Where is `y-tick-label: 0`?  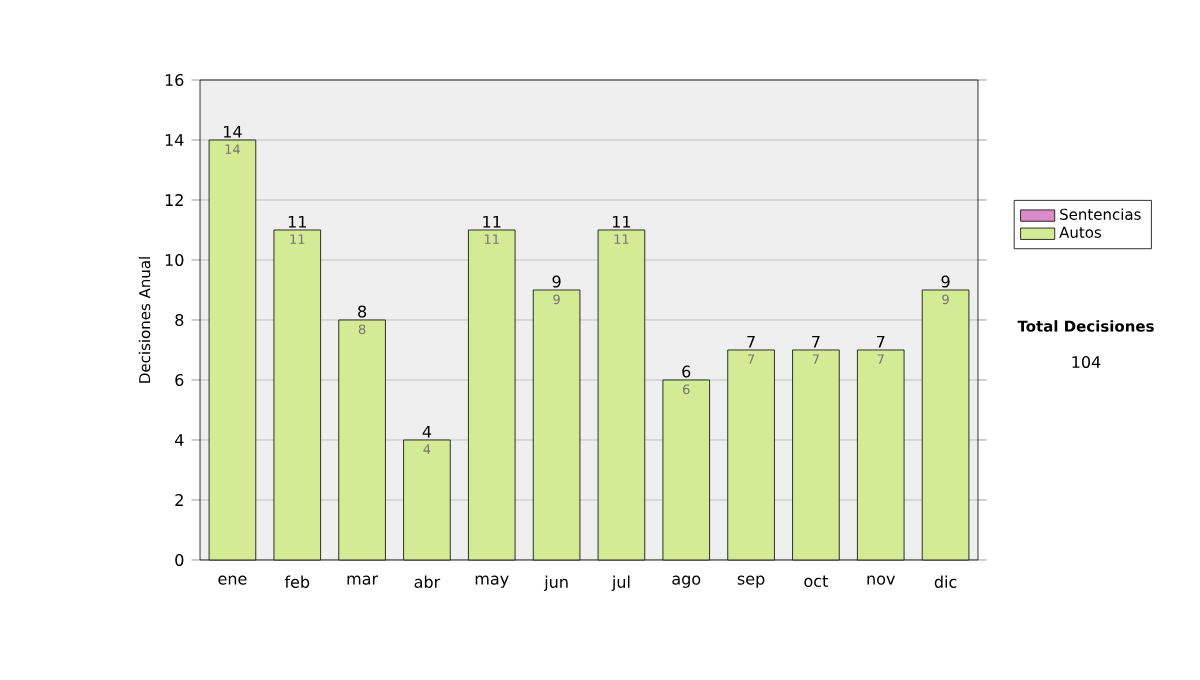 y-tick-label: 0 is located at coordinates (179, 560).